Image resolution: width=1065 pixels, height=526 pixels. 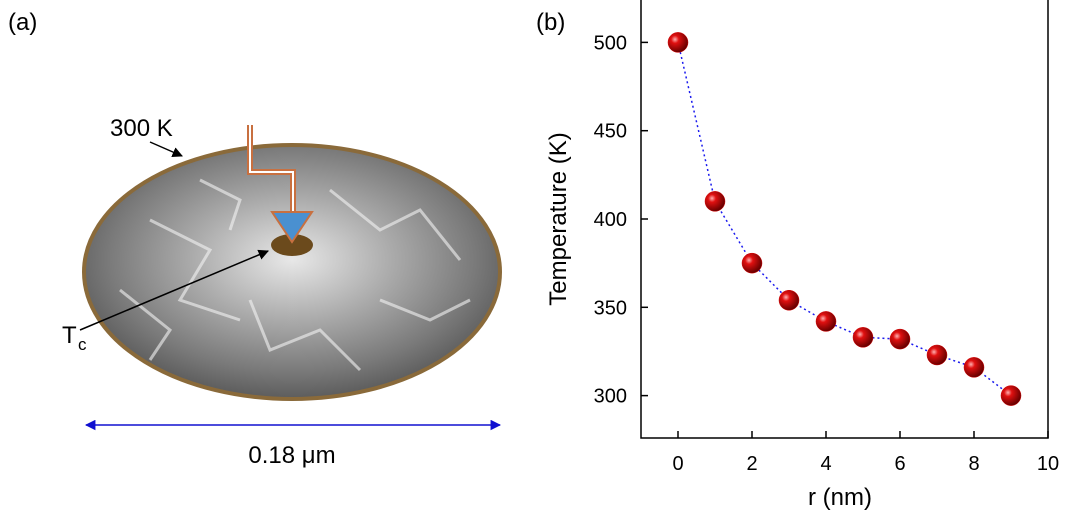 I want to click on panel-label: (b), so click(x=550, y=22).